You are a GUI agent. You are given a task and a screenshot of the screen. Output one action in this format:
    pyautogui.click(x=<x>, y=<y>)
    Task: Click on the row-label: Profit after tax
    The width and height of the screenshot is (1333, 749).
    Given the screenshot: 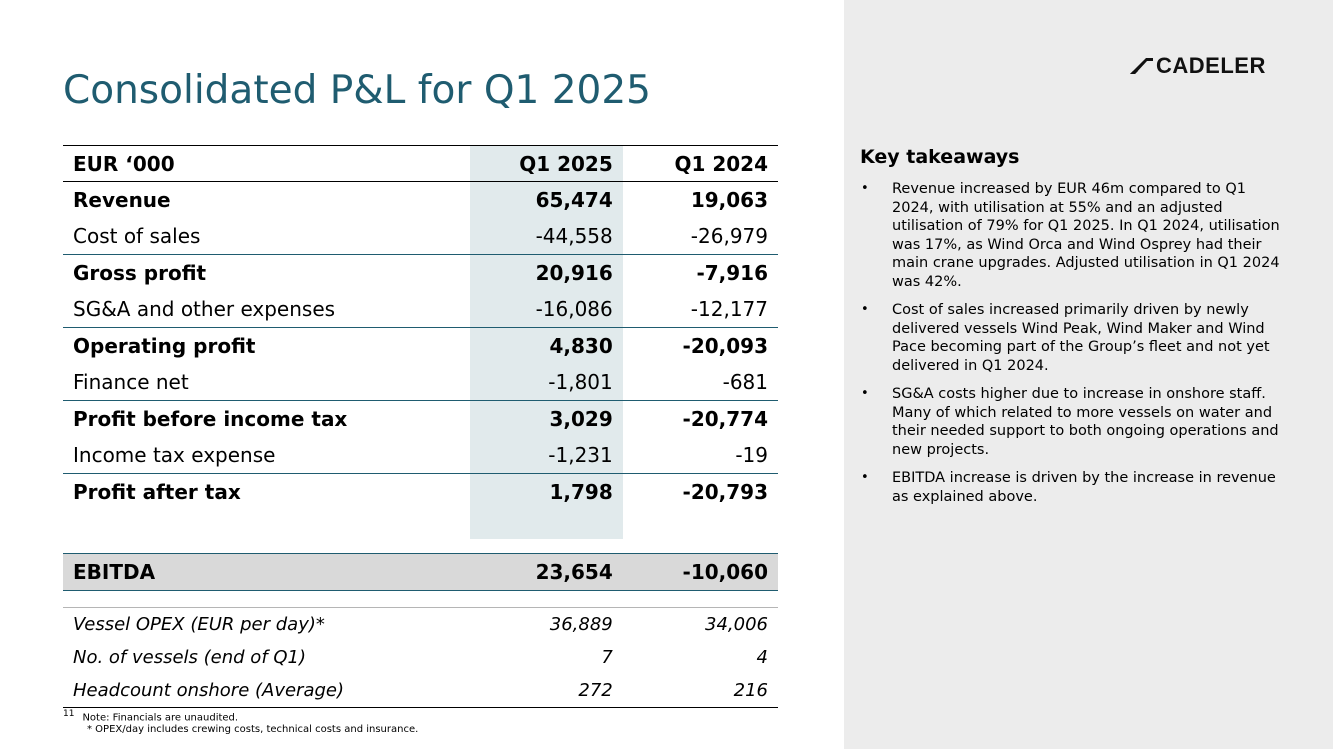 What is the action you would take?
    pyautogui.click(x=157, y=492)
    